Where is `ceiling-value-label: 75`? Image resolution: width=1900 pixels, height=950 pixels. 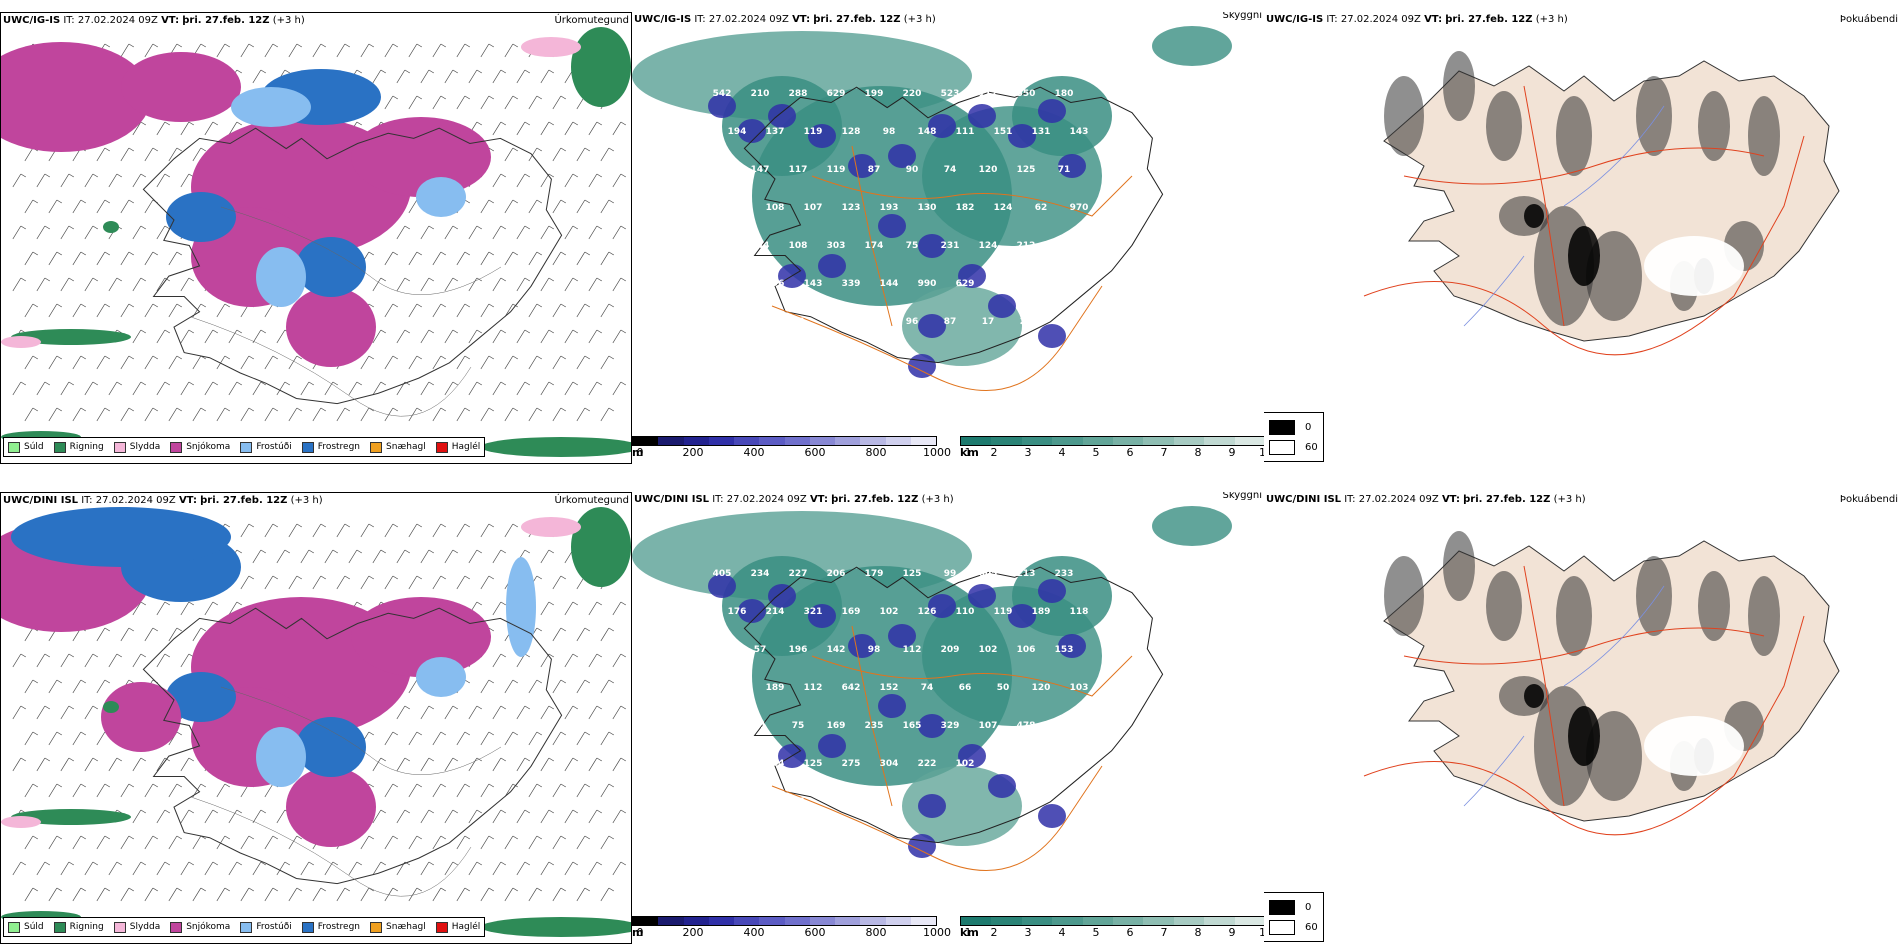 ceiling-value-label: 75 is located at coordinates (798, 726).